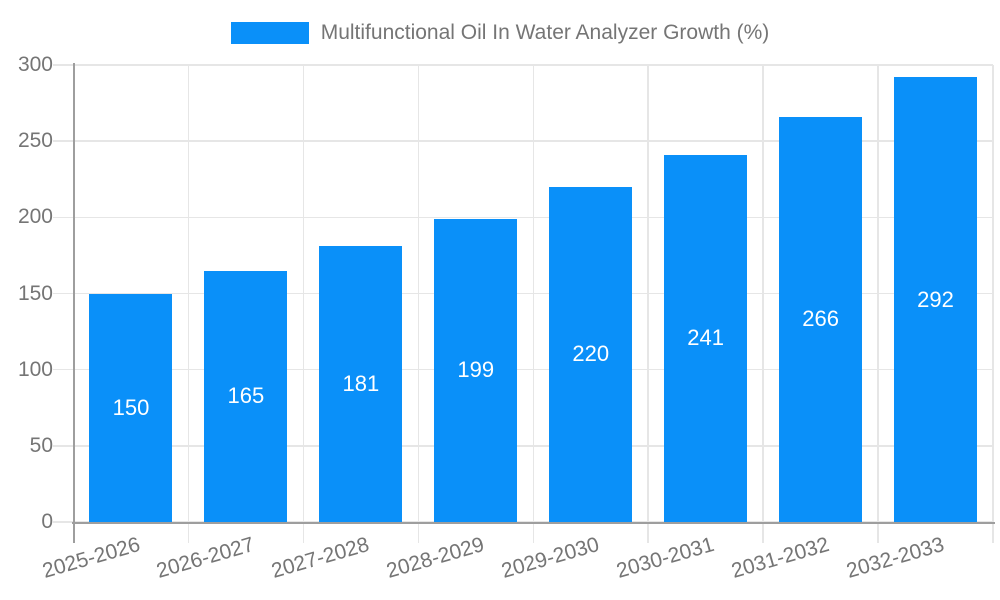 The image size is (1000, 600). I want to click on bar: 165, so click(246, 396).